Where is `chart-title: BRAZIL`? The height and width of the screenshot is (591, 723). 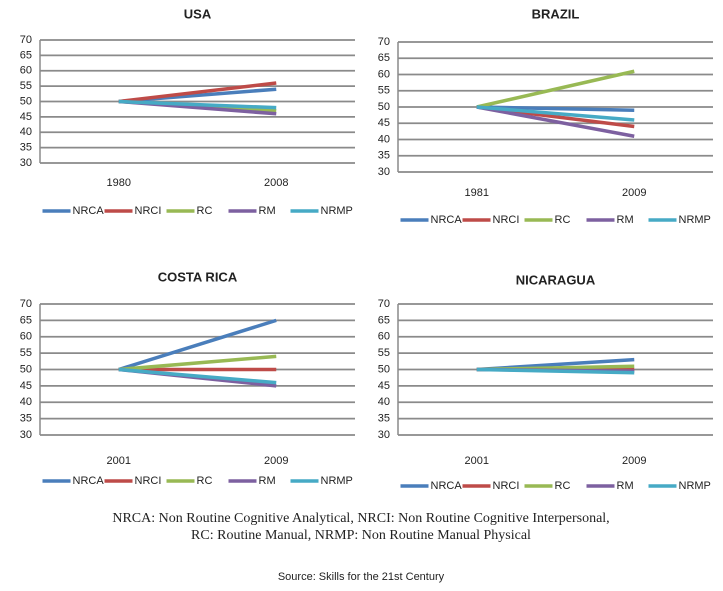
chart-title: BRAZIL is located at coordinates (556, 13).